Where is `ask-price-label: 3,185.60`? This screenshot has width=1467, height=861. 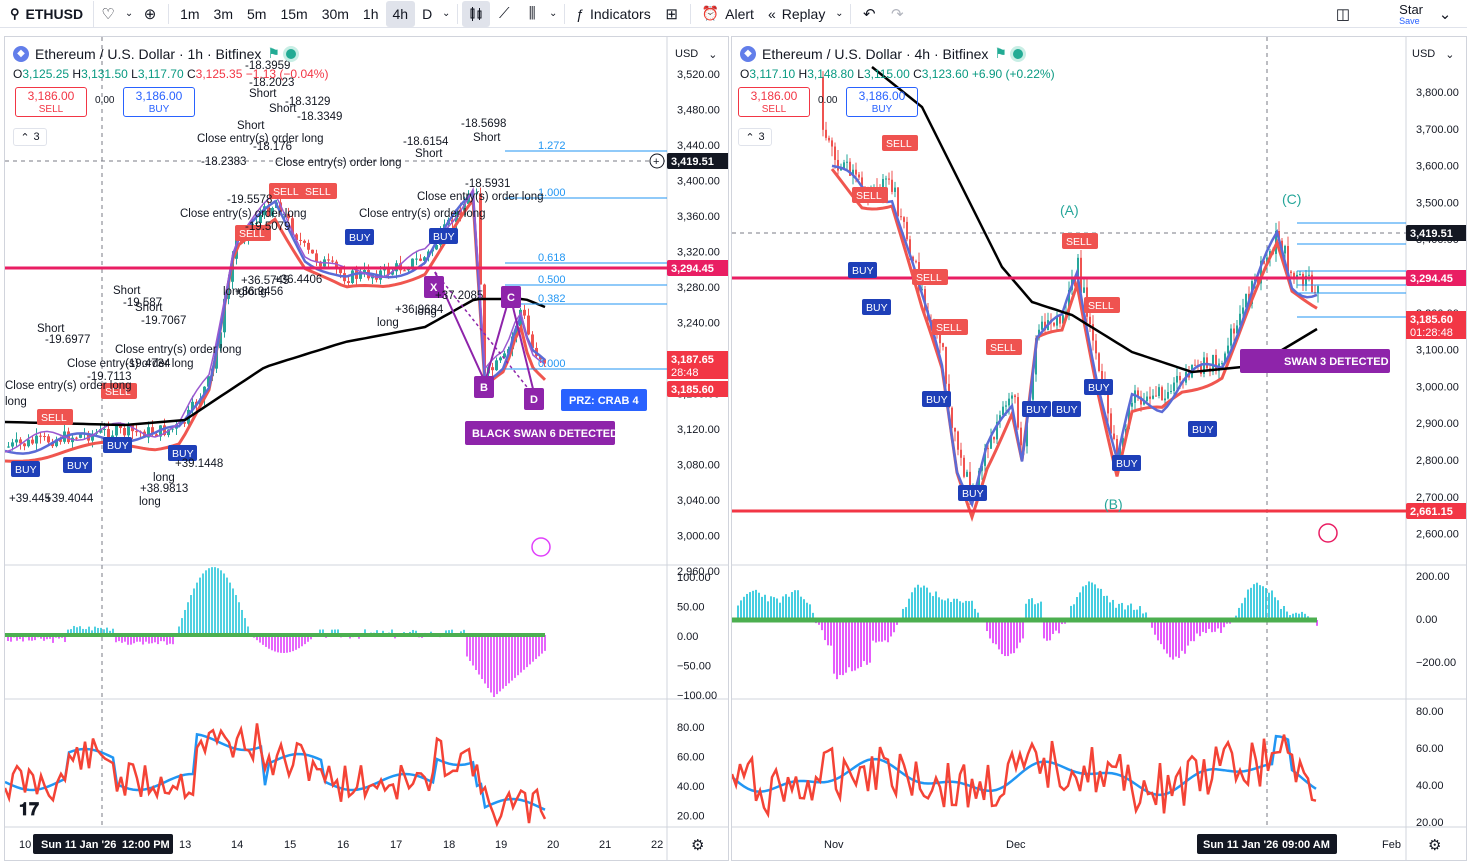
ask-price-label: 3,185.60 is located at coordinates (692, 390).